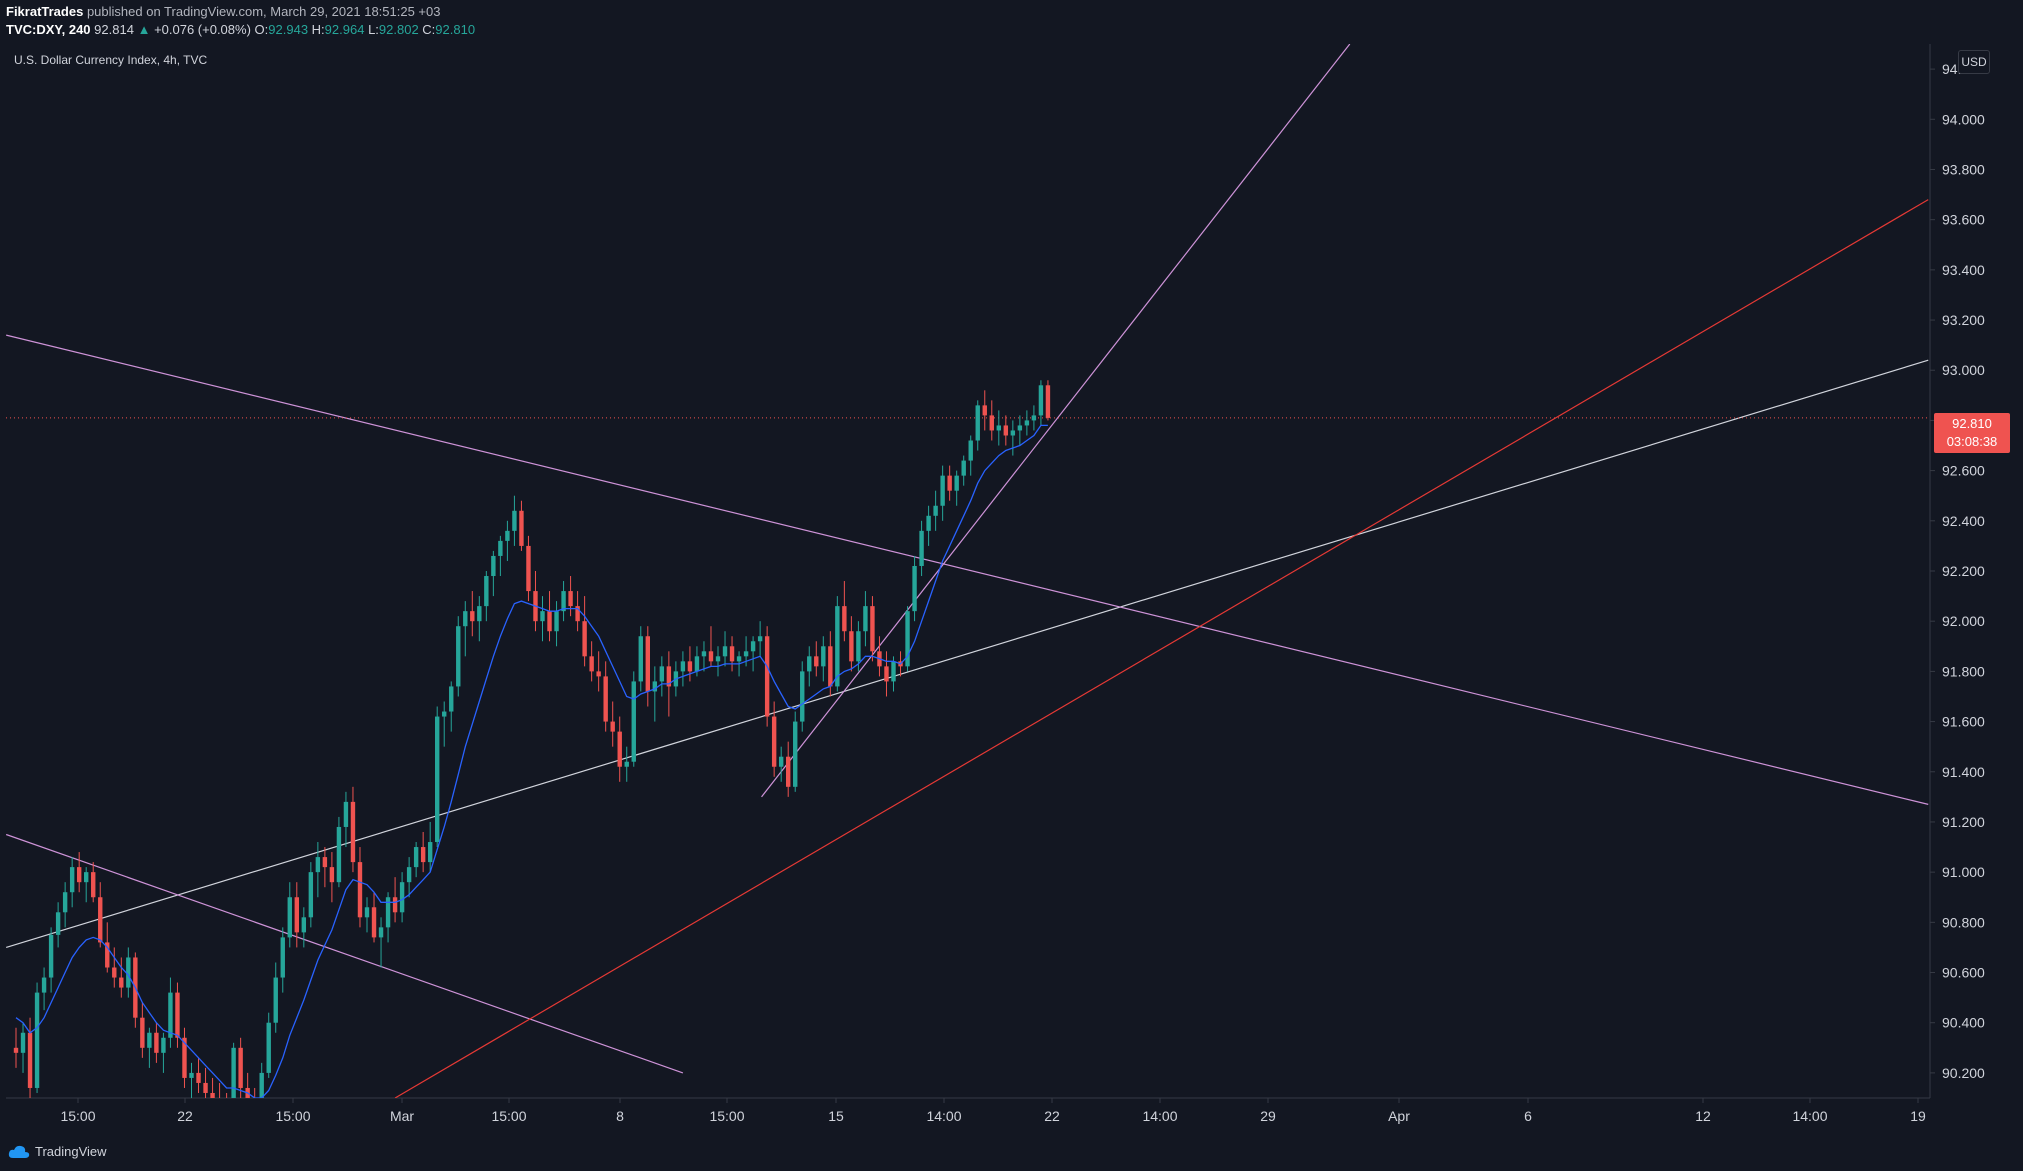 Image resolution: width=2023 pixels, height=1171 pixels. What do you see at coordinates (1963, 471) in the screenshot?
I see `price-axis-label: 92.600` at bounding box center [1963, 471].